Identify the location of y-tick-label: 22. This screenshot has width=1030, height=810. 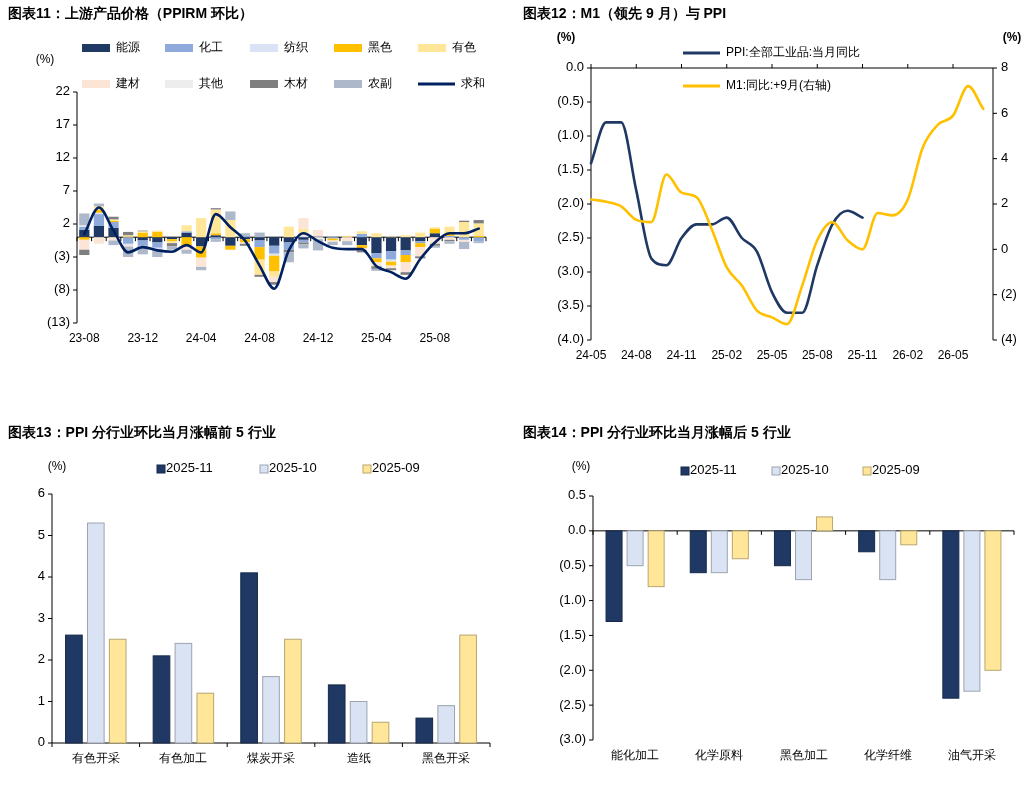
(62, 91).